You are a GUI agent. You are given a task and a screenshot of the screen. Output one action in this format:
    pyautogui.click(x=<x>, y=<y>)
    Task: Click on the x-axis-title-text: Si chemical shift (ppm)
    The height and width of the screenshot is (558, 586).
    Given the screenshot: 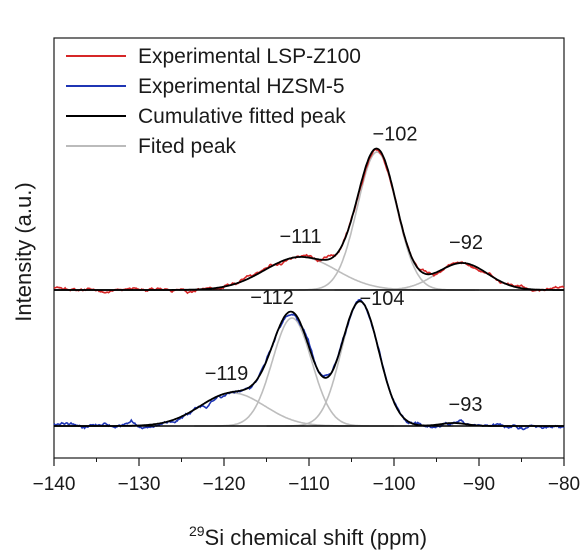 What is the action you would take?
    pyautogui.click(x=316, y=537)
    